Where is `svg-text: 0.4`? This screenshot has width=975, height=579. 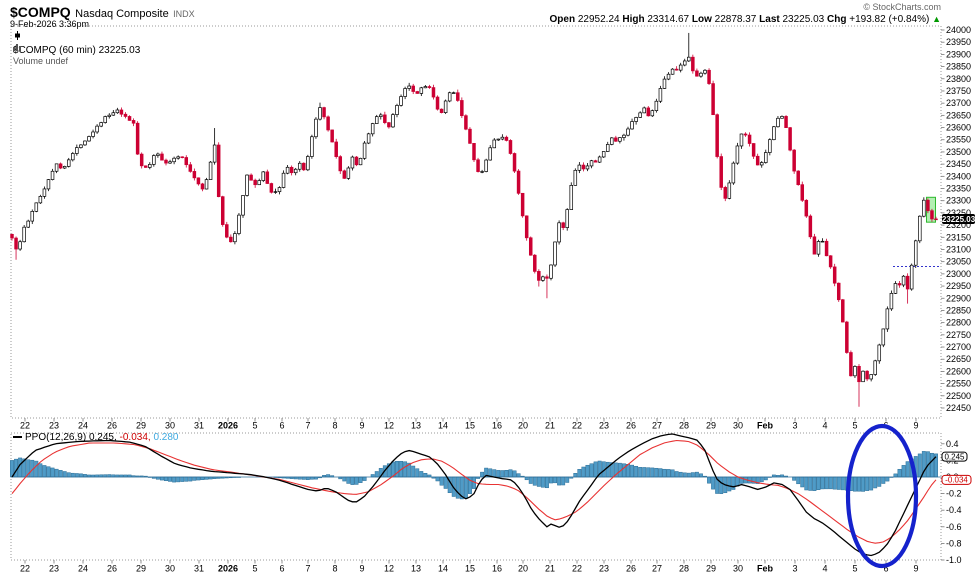 svg-text: 0.4 is located at coordinates (952, 444).